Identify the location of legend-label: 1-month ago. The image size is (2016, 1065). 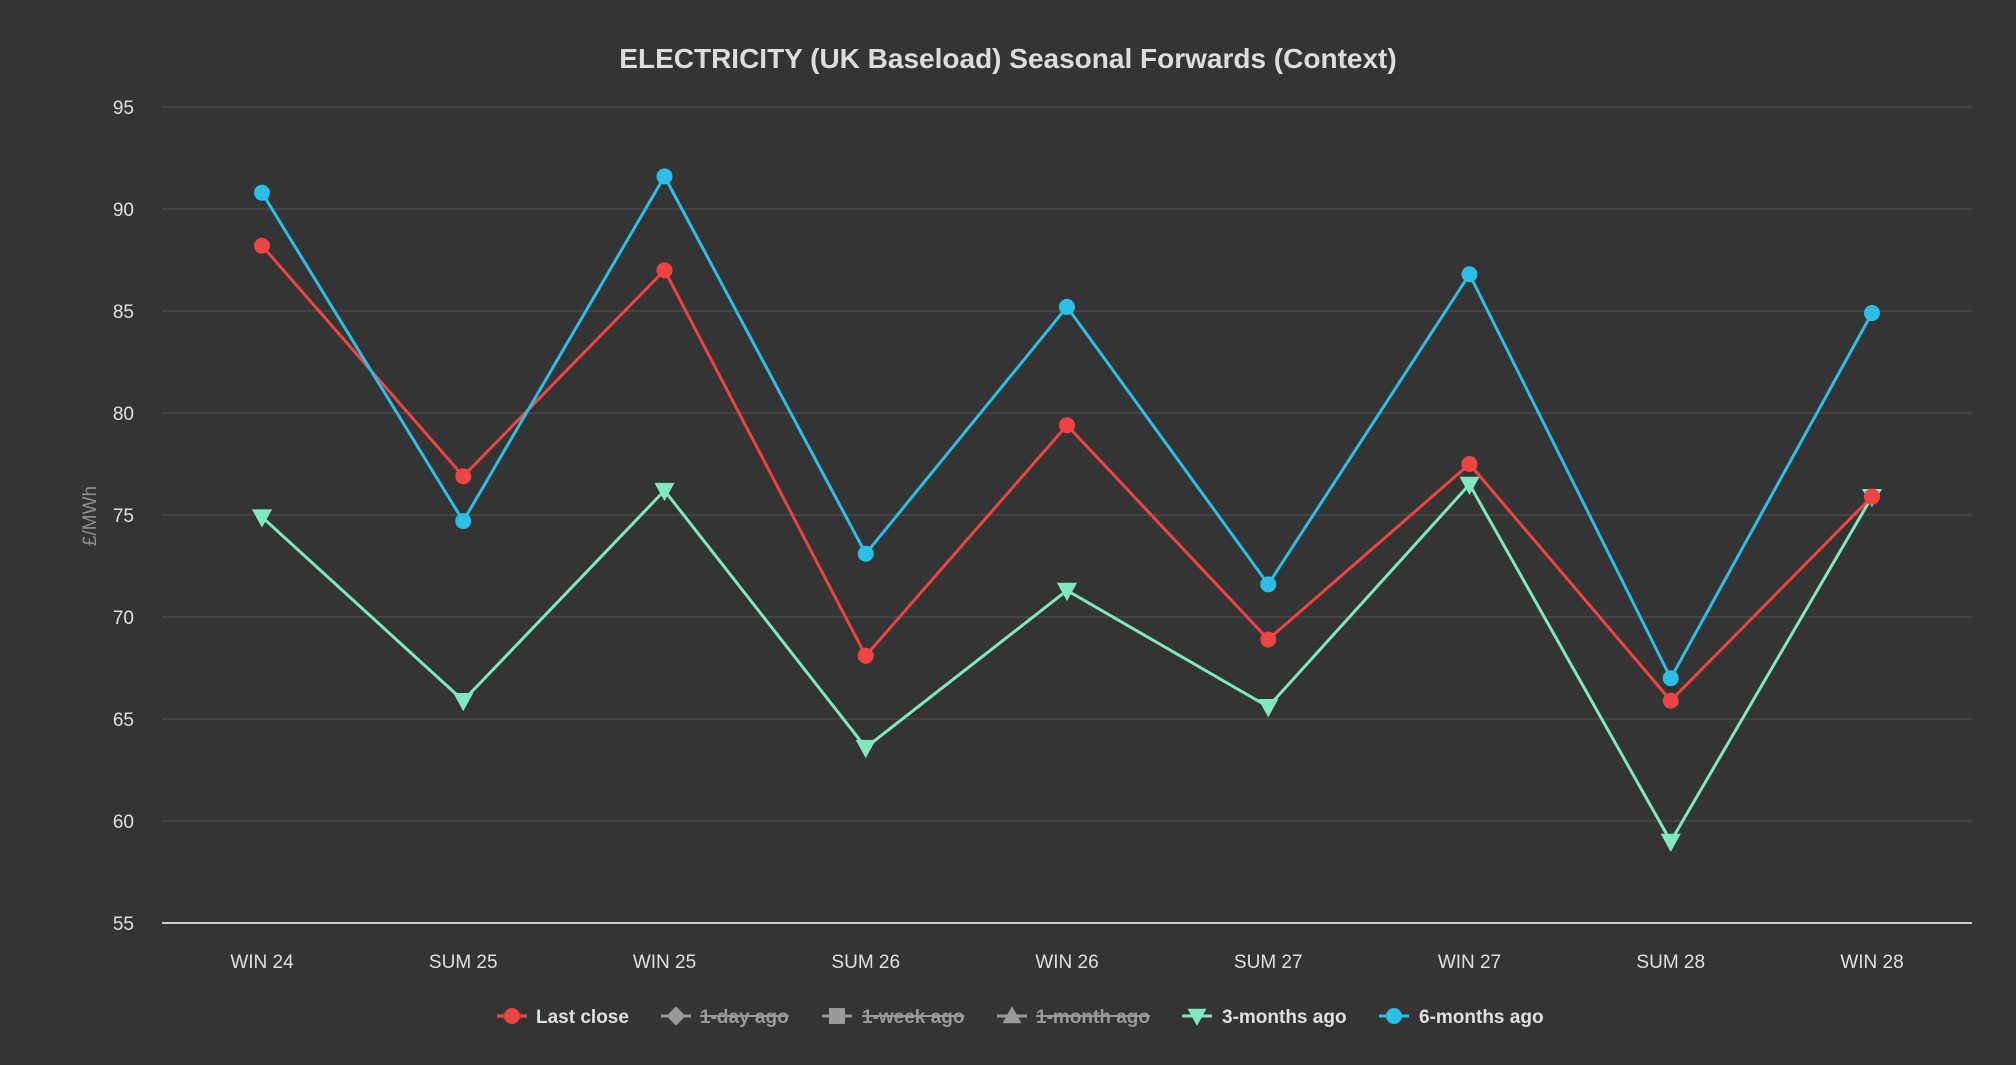
(1093, 1017).